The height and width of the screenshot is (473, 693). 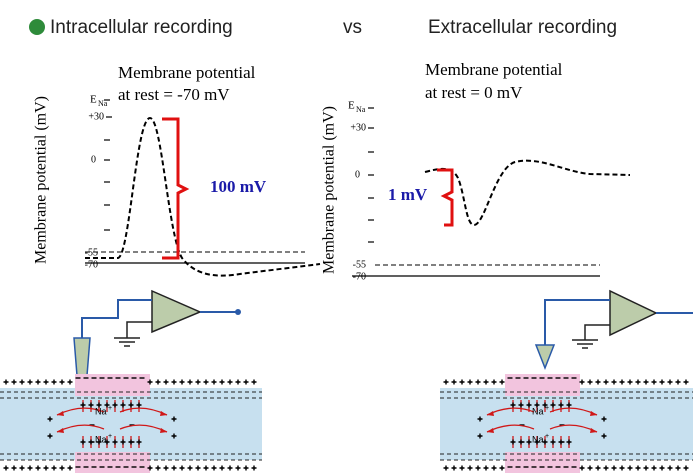 I want to click on active-zone, so click(x=542, y=385).